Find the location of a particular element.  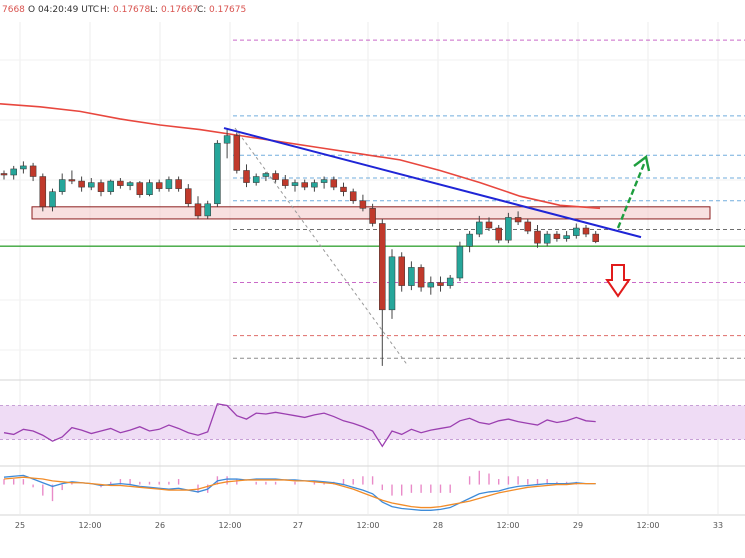

arrows is located at coordinates (628, 226).